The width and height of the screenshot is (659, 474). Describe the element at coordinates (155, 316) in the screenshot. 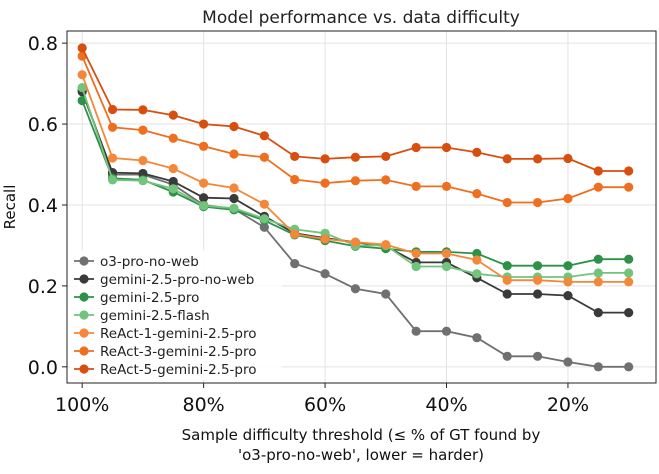

I see `legend-label: gemini-2.5-flash` at that location.